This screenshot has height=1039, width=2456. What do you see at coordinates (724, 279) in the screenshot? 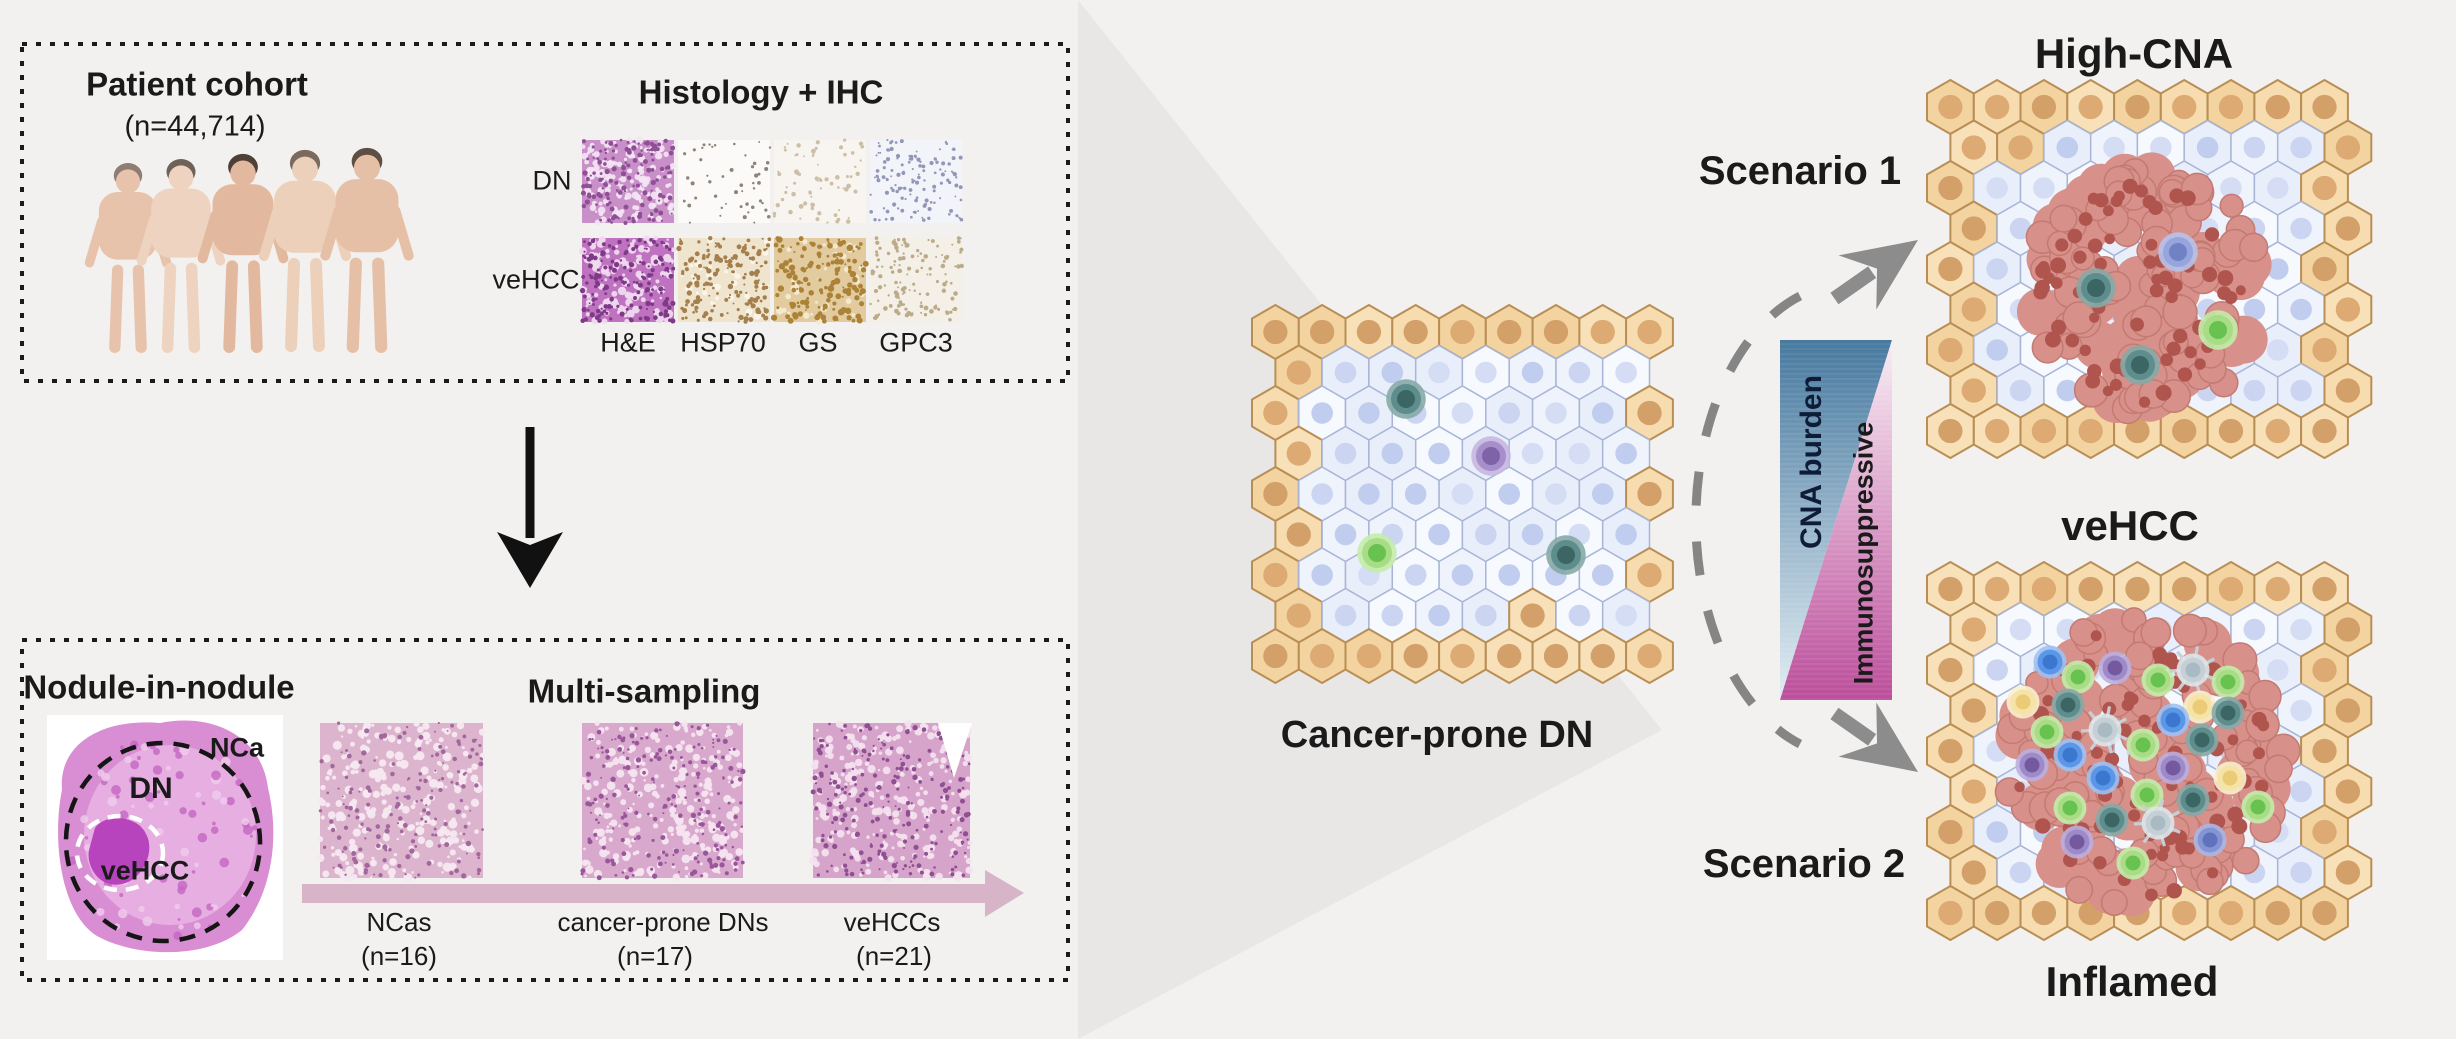
I see `ihc-image-vehcc-hsp70` at bounding box center [724, 279].